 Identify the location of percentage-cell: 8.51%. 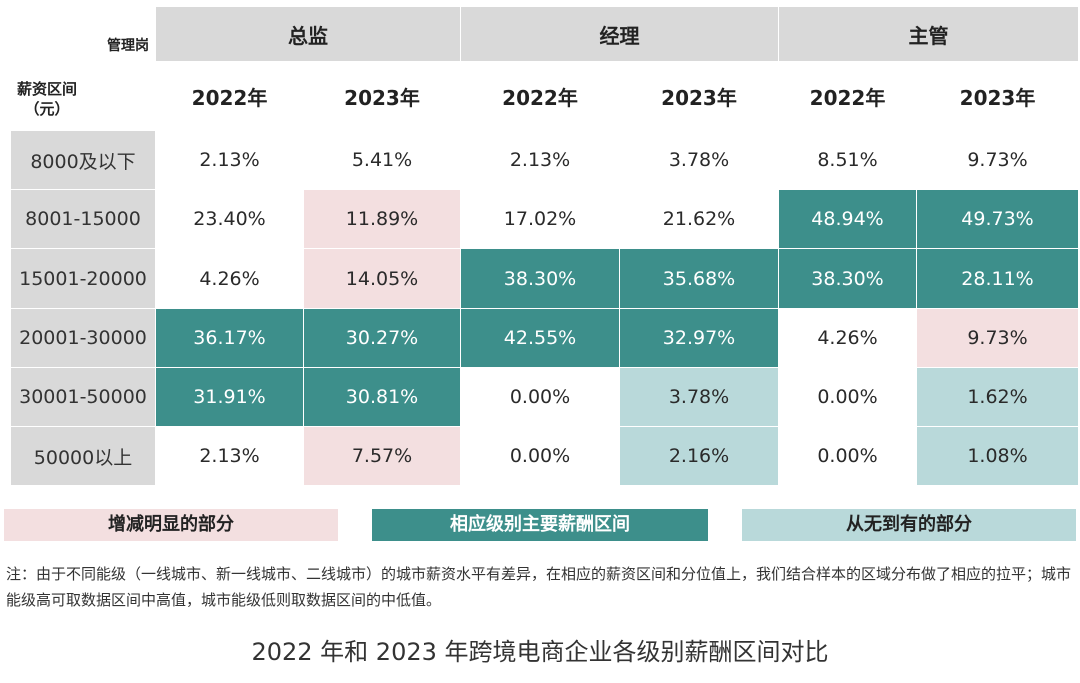
(847, 160).